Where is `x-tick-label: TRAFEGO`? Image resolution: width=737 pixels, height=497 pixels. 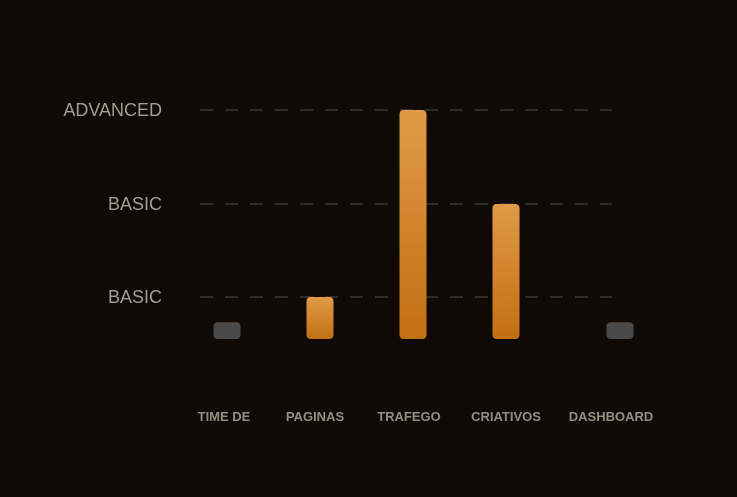
x-tick-label: TRAFEGO is located at coordinates (409, 416).